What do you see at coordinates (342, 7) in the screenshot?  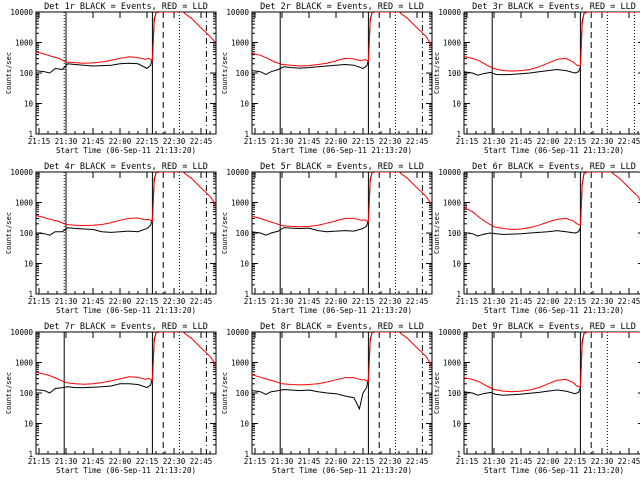 I see `panel-title: Det 2r BLACK = Events, RED = LLD` at bounding box center [342, 7].